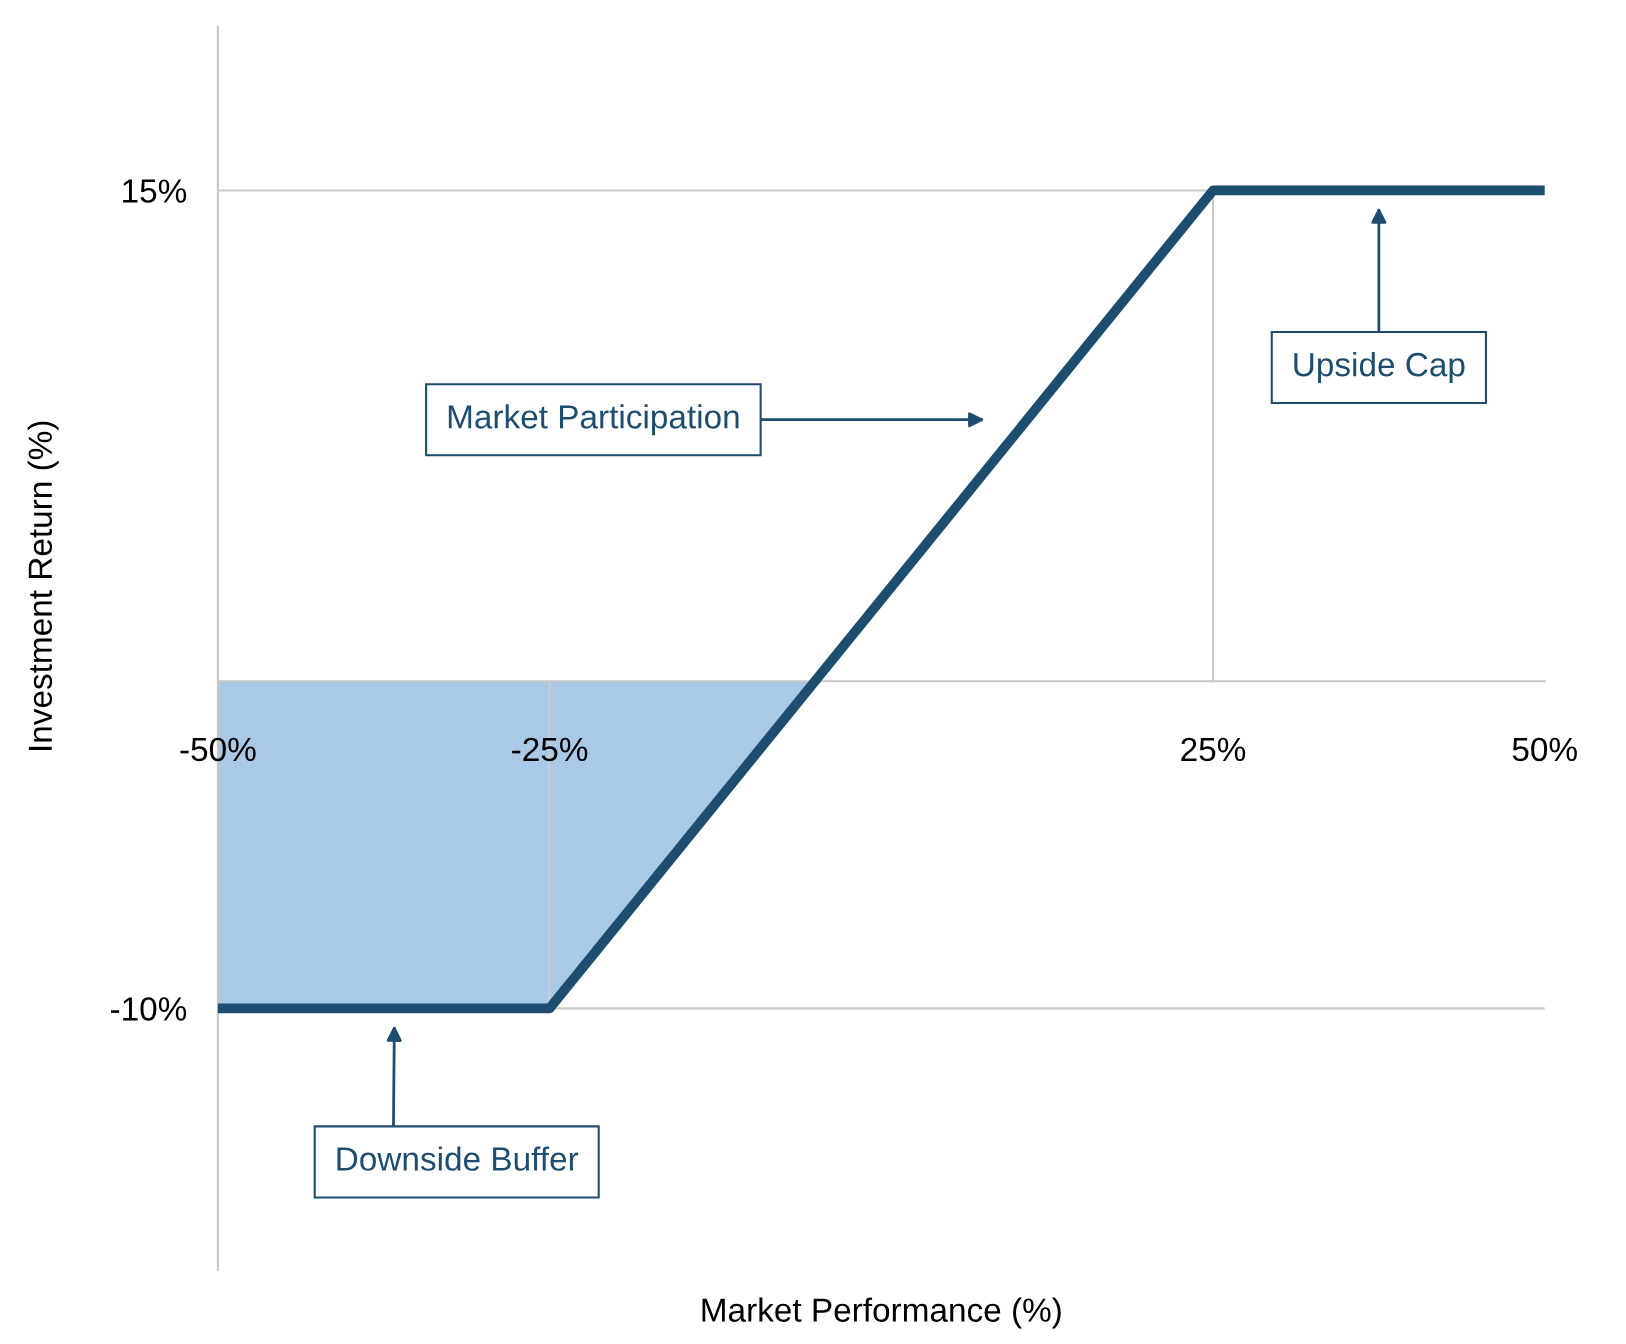 This screenshot has width=1626, height=1344. What do you see at coordinates (155, 191) in the screenshot?
I see `y-tick-label: 15%` at bounding box center [155, 191].